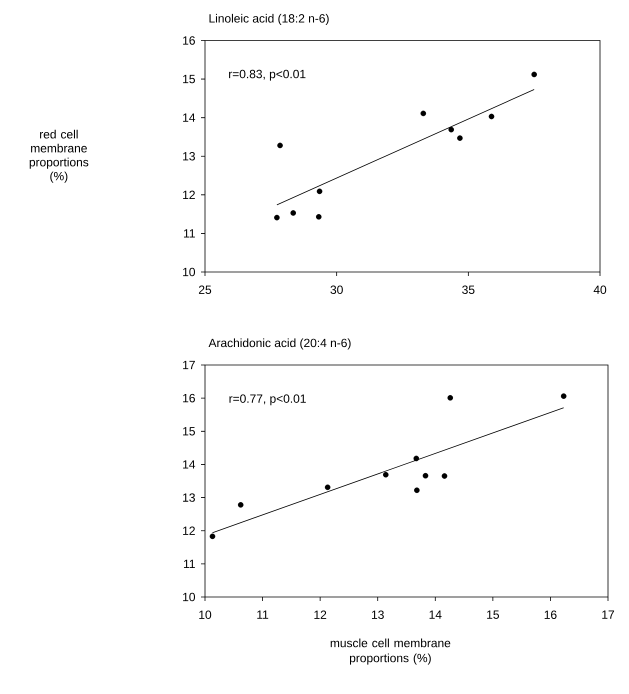  What do you see at coordinates (608, 614) in the screenshot?
I see `x-tick-label: 17` at bounding box center [608, 614].